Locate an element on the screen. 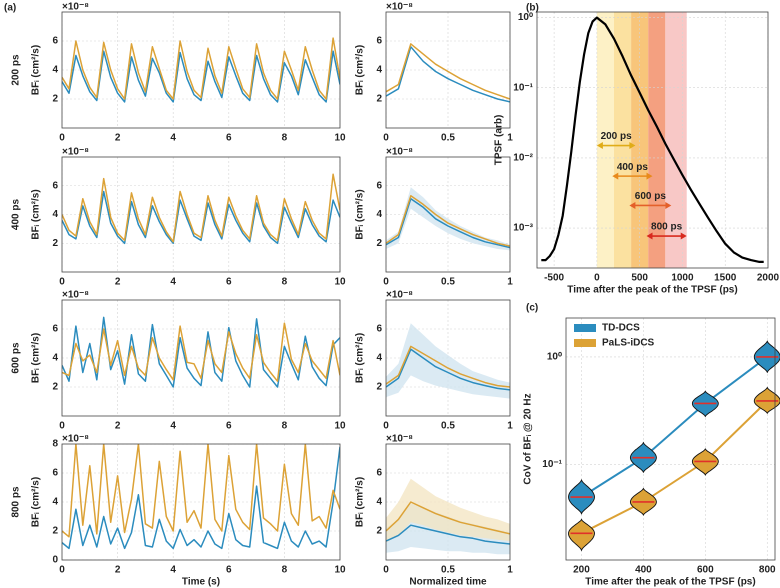 This screenshot has width=780, height=588. x-tick-label: 1000 is located at coordinates (682, 278).